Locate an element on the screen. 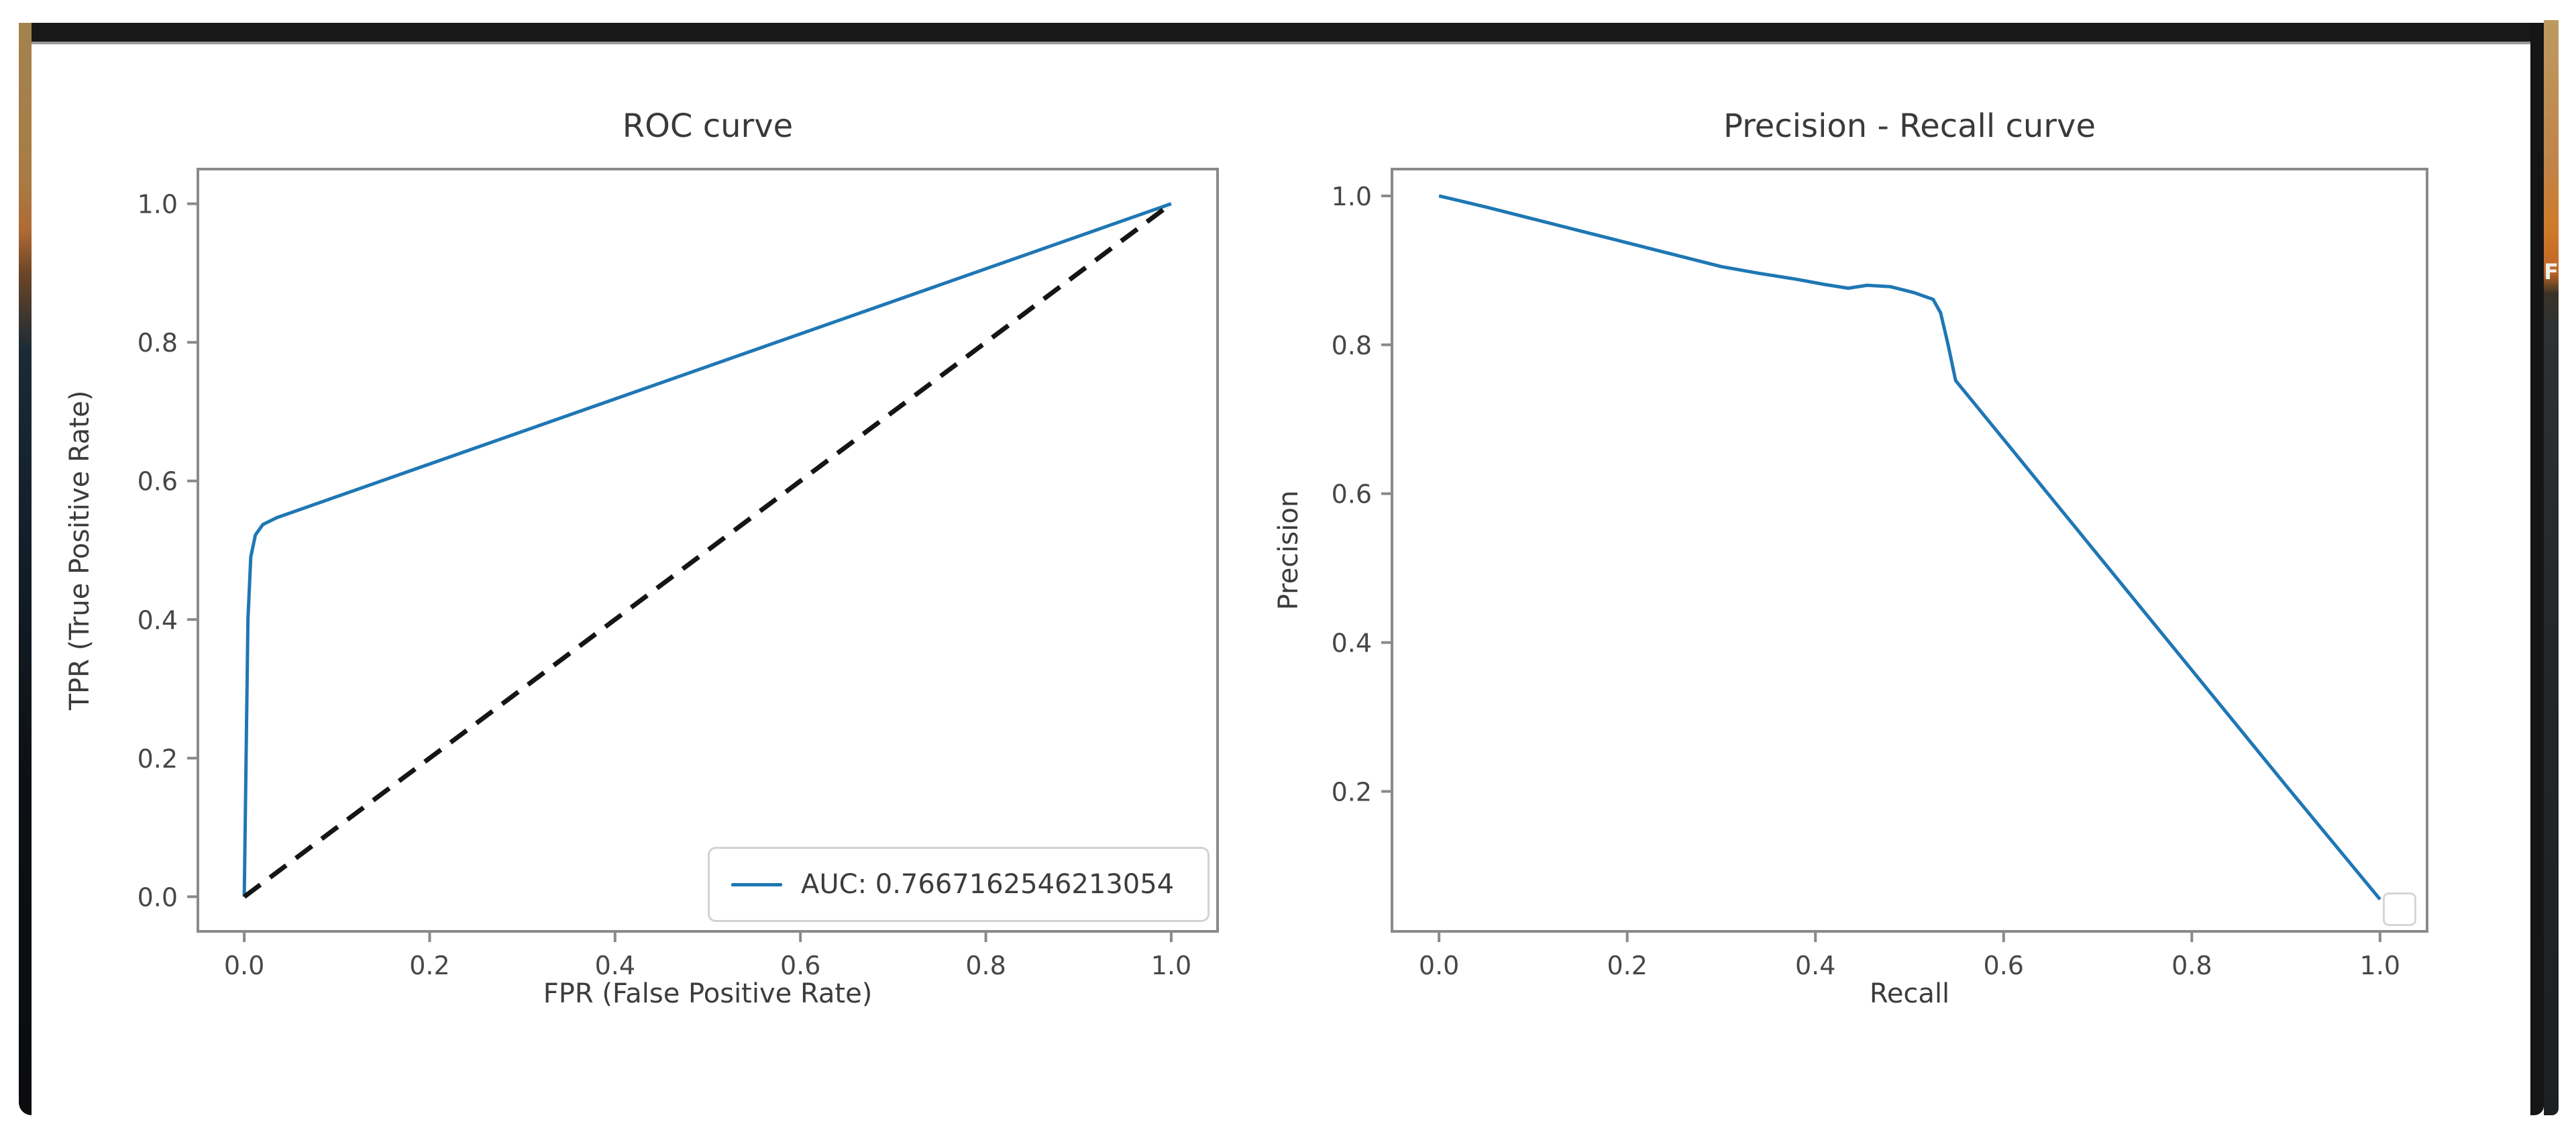 The height and width of the screenshot is (1130, 2576). roc-yaxis-label: TPR (True Positive Rate) is located at coordinates (79, 550).